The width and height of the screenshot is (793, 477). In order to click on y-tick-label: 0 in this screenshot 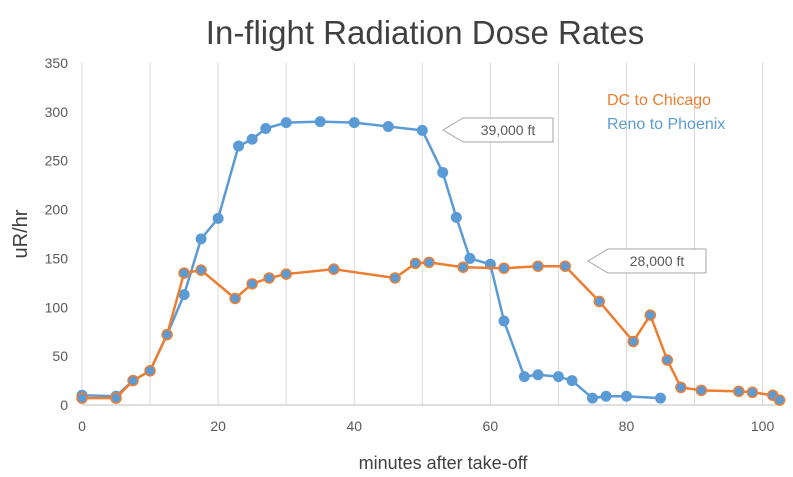, I will do `click(64, 405)`.